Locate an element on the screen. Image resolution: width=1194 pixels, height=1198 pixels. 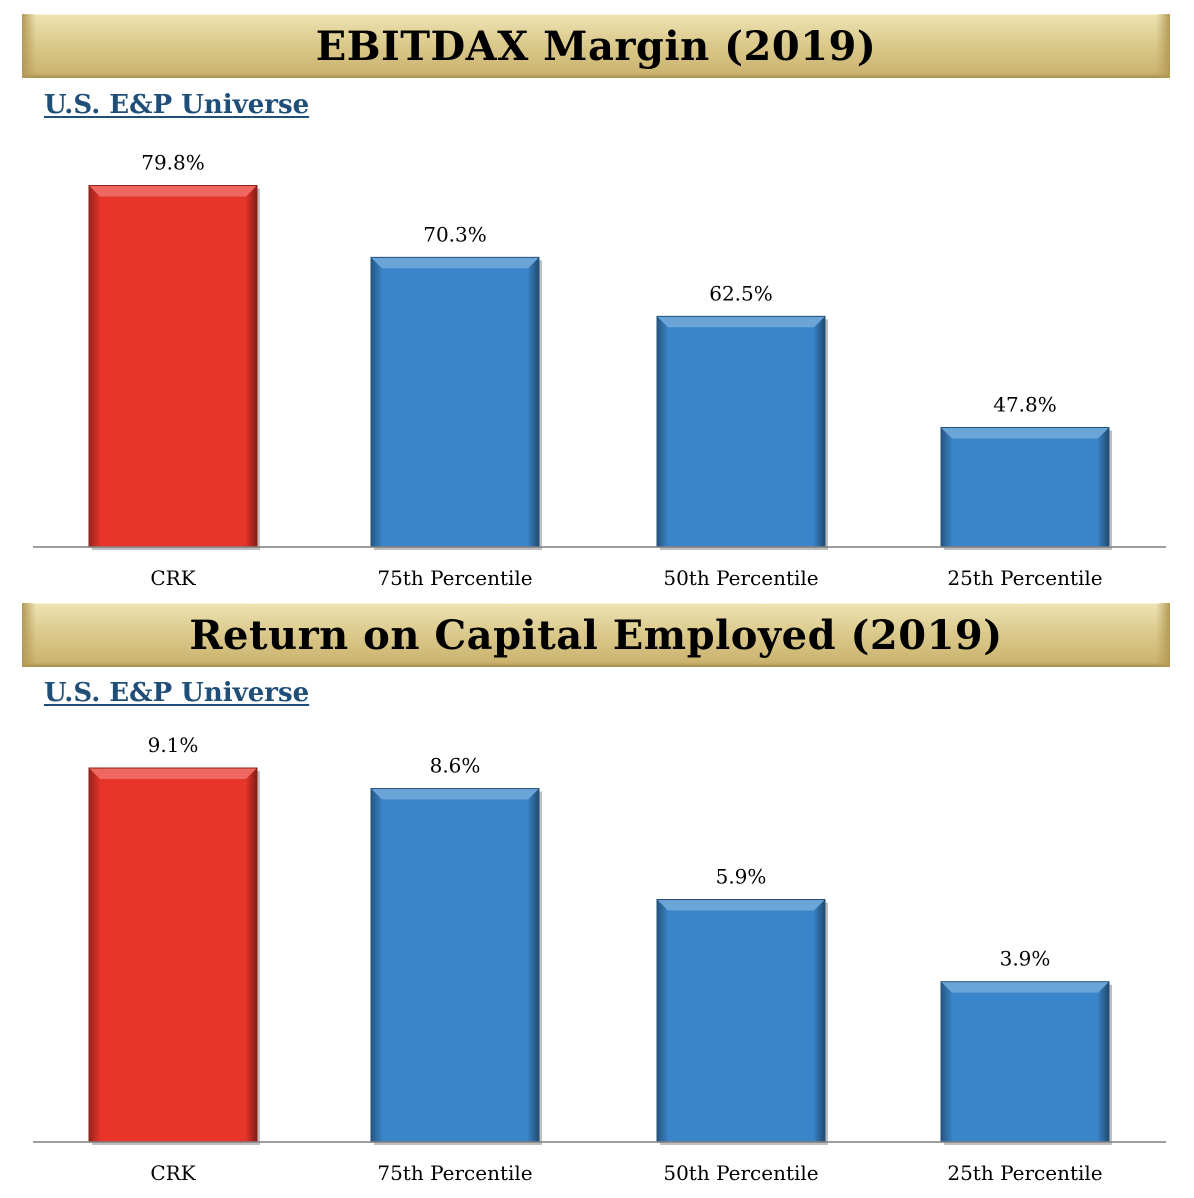
value-label-2: 8.6% is located at coordinates (455, 766).